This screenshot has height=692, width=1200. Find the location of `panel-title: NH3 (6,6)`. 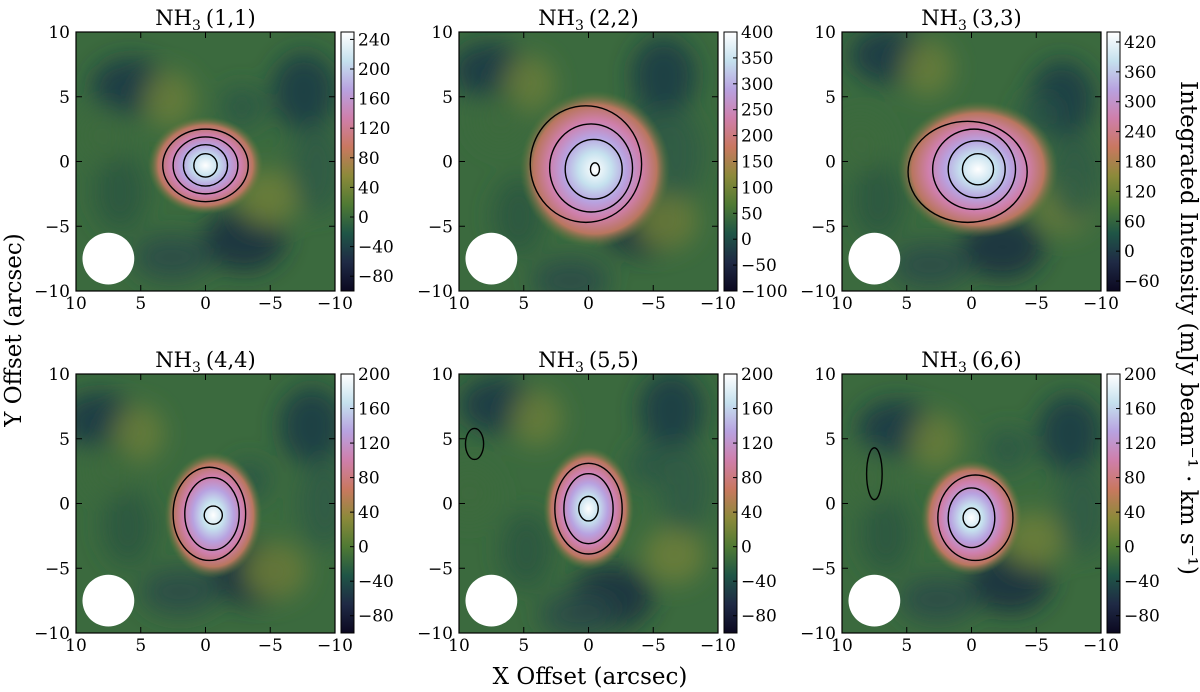

panel-title: NH3 (6,6) is located at coordinates (971, 362).